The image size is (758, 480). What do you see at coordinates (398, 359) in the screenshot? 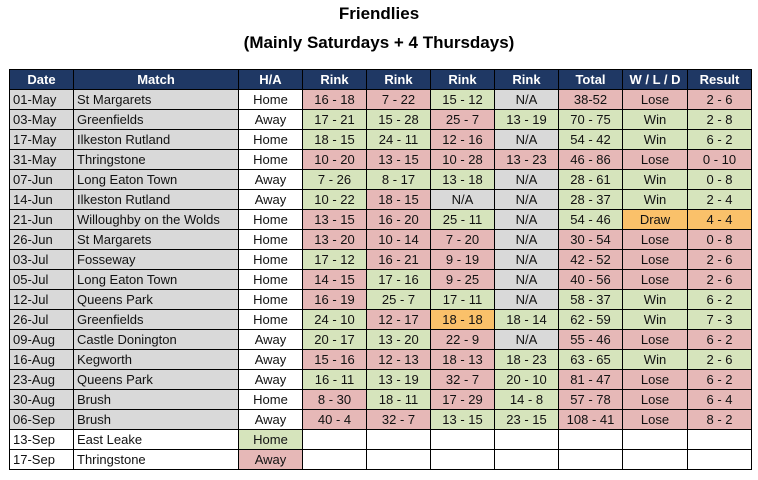
I see `rink-2-cell: 12 - 13` at bounding box center [398, 359].